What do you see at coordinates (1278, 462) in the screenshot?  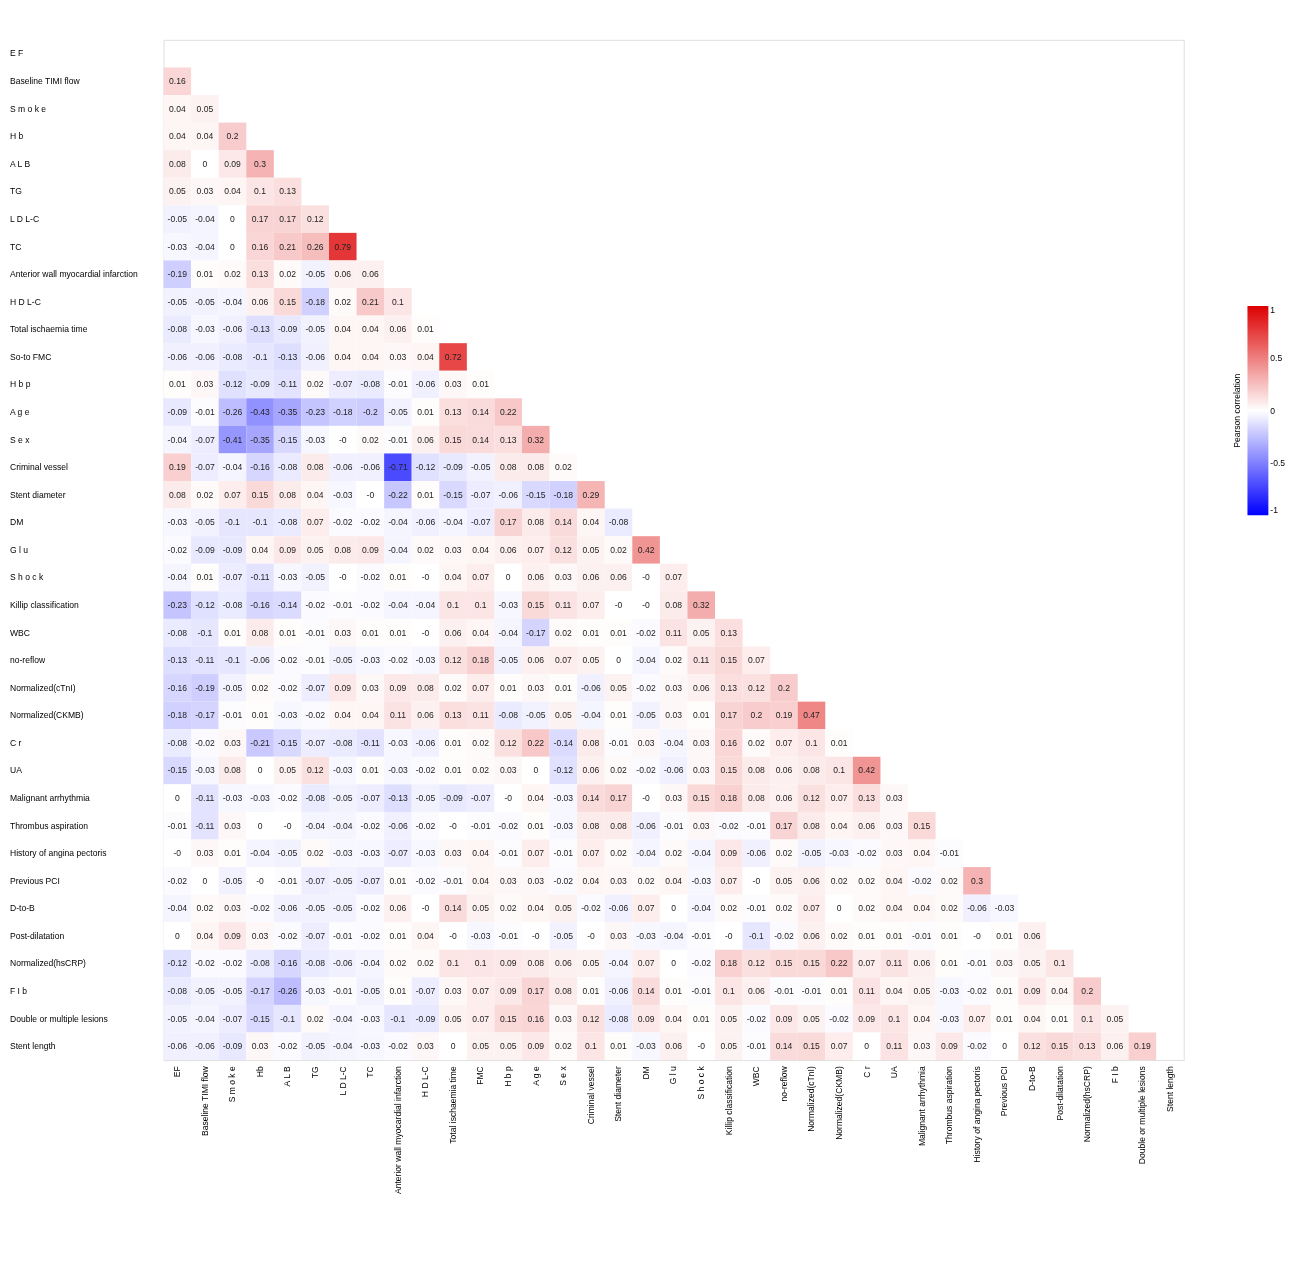 I see `color-bar-label: -0.5` at bounding box center [1278, 462].